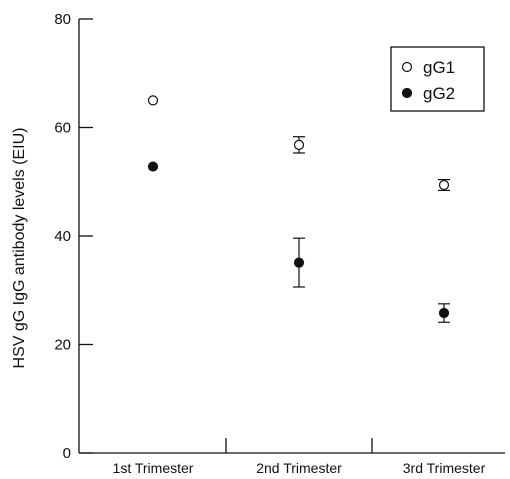 This screenshot has width=510, height=479. What do you see at coordinates (299, 457) in the screenshot?
I see `x-ticks: 1st Trimester 2nd Trimester 3rd Trimester` at bounding box center [299, 457].